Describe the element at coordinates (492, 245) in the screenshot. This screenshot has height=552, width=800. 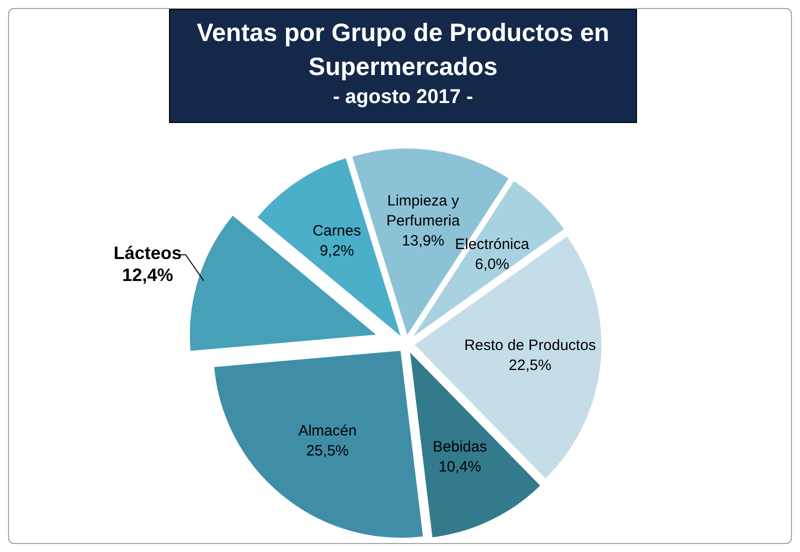
I see `slice-label: Electrónica` at that location.